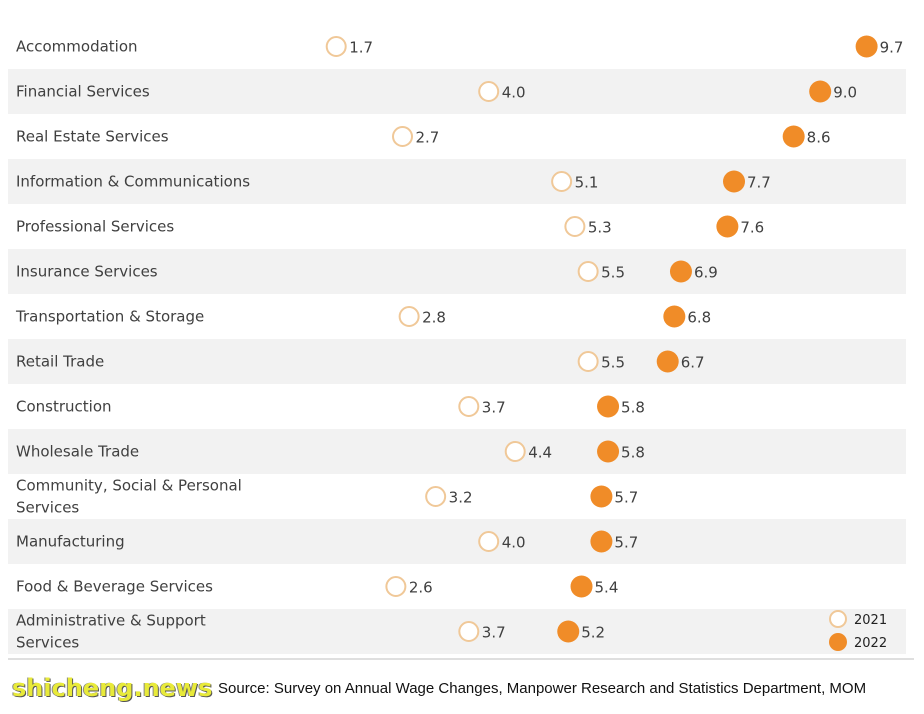 The image size is (924, 714). I want to click on value-label-2021: 5.1, so click(587, 183).